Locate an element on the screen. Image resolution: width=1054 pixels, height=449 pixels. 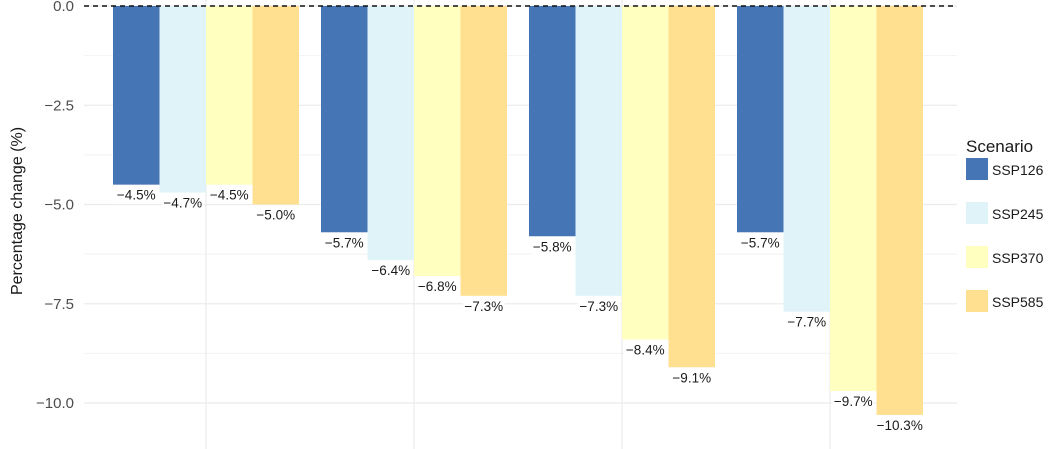
data-label: −5.0% is located at coordinates (275, 215).